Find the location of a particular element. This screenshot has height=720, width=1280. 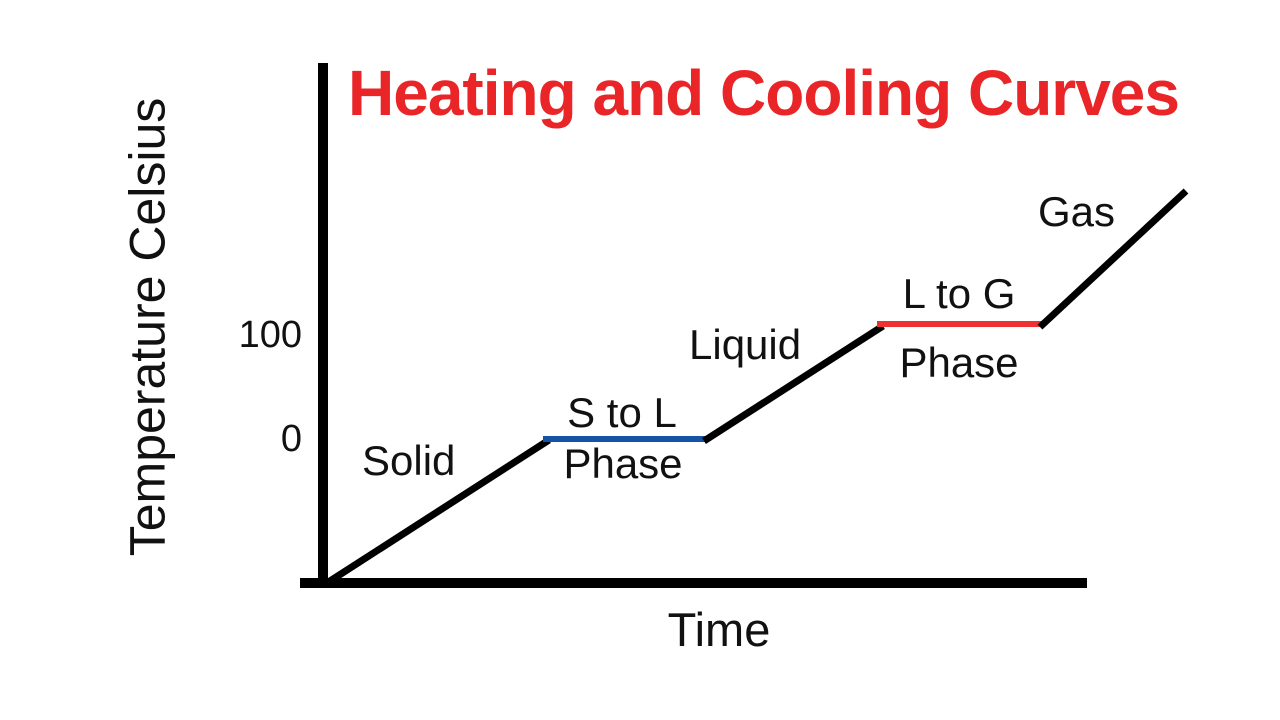

phase-label-liquid: Liquid is located at coordinates (745, 344).